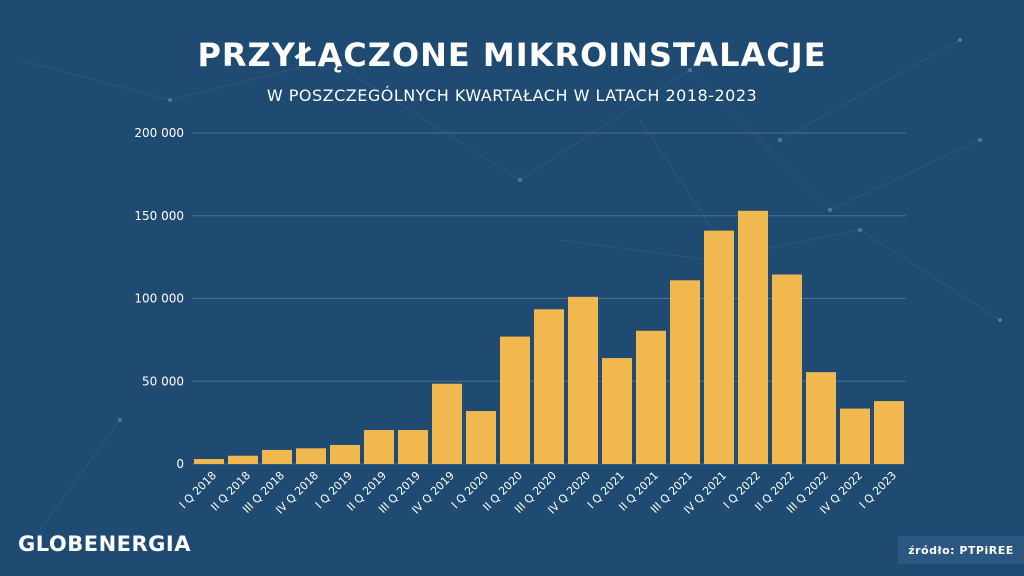 The height and width of the screenshot is (576, 1024). Describe the element at coordinates (159, 216) in the screenshot. I see `y-tick-label: 150 000` at that location.